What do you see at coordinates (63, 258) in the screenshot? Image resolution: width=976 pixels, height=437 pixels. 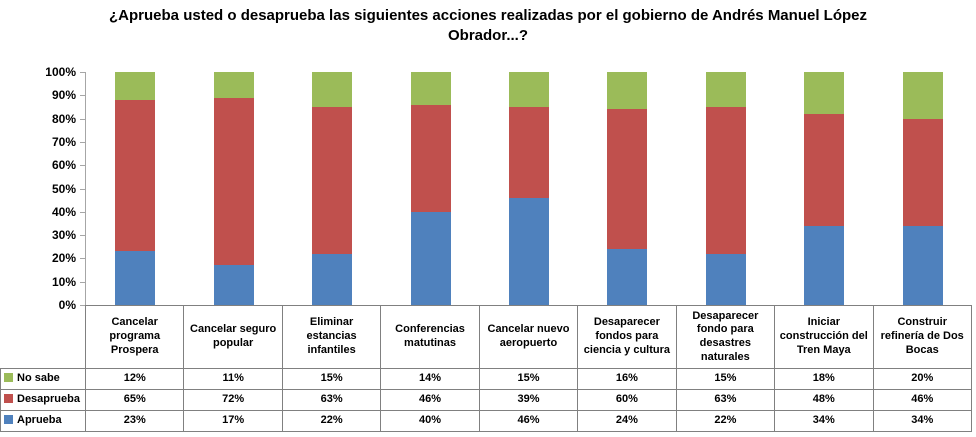 I see `y-axis-tick-label: 20%` at bounding box center [63, 258].